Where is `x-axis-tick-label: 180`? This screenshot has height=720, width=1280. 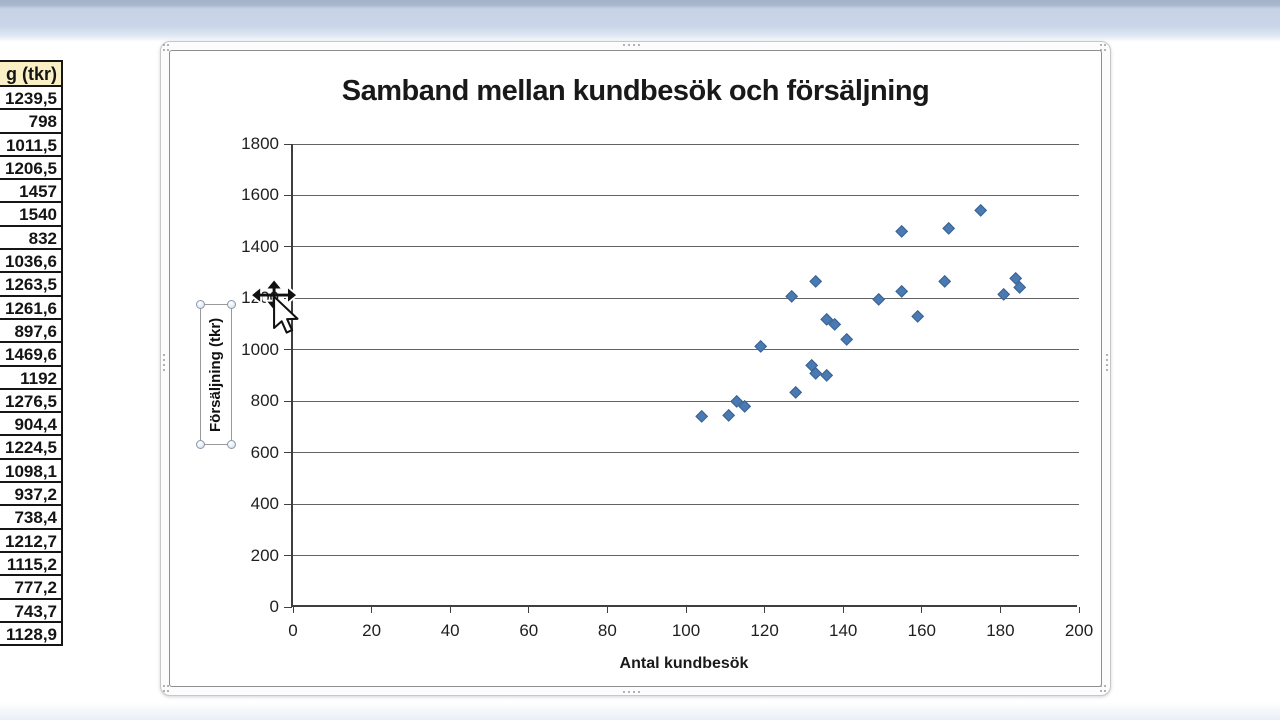 x-axis-tick-label: 180 is located at coordinates (1000, 630).